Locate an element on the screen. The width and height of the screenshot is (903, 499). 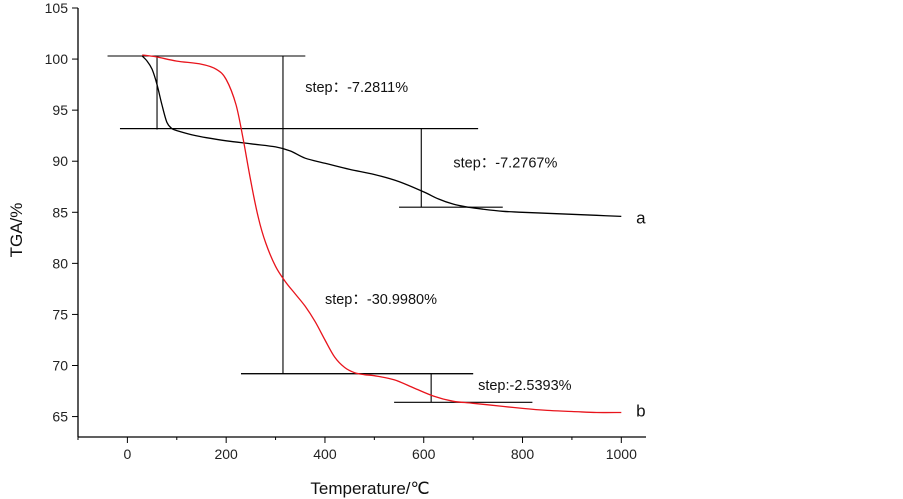
y-tick-label: 105 is located at coordinates (57, 8).